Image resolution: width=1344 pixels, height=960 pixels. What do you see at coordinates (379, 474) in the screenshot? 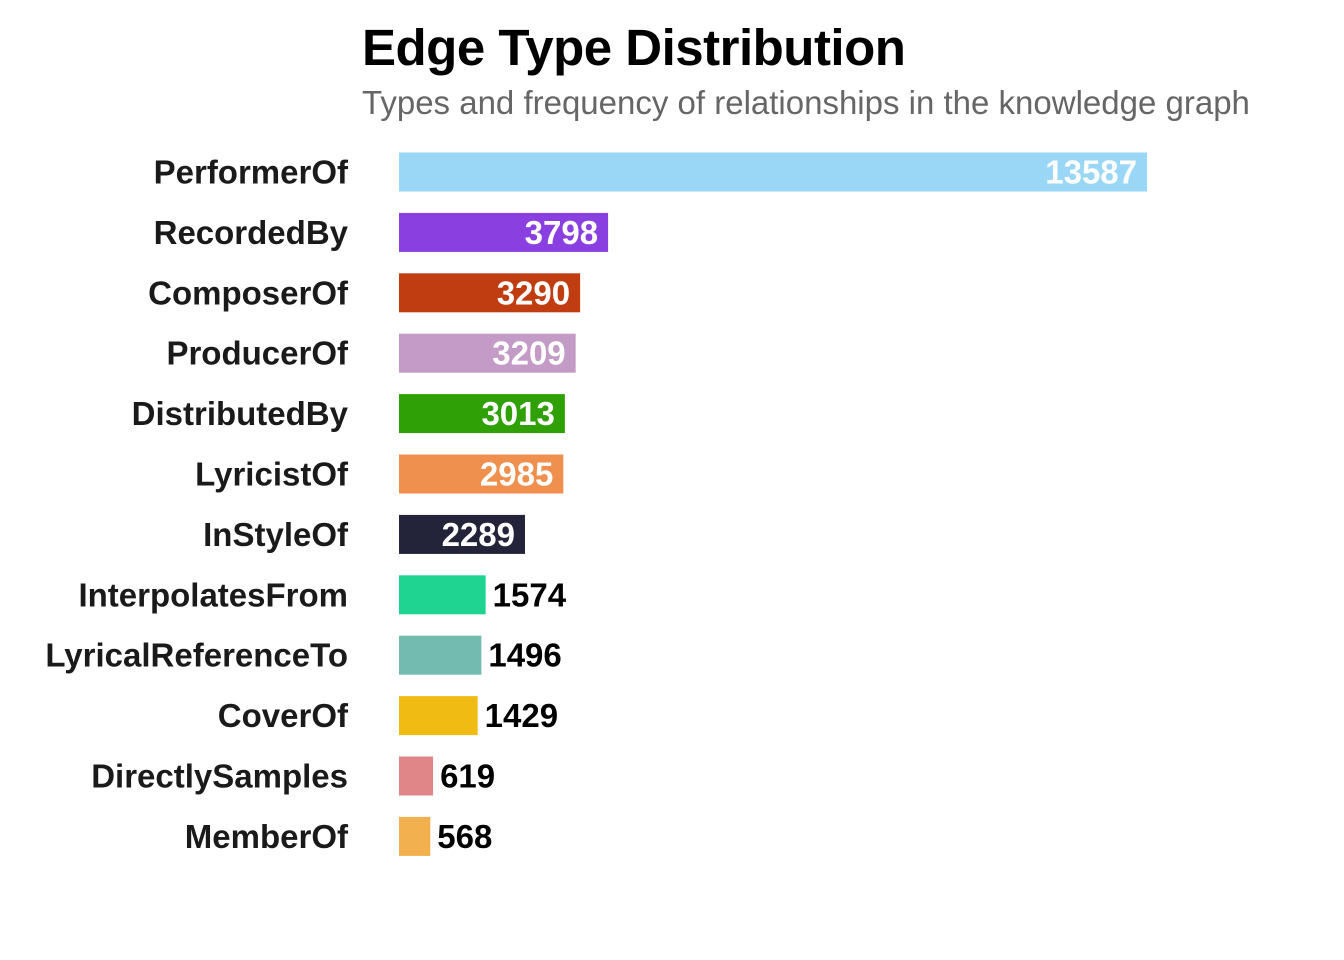
I see `bar-row-lyricist-of: LyricistOf 2985` at bounding box center [379, 474].